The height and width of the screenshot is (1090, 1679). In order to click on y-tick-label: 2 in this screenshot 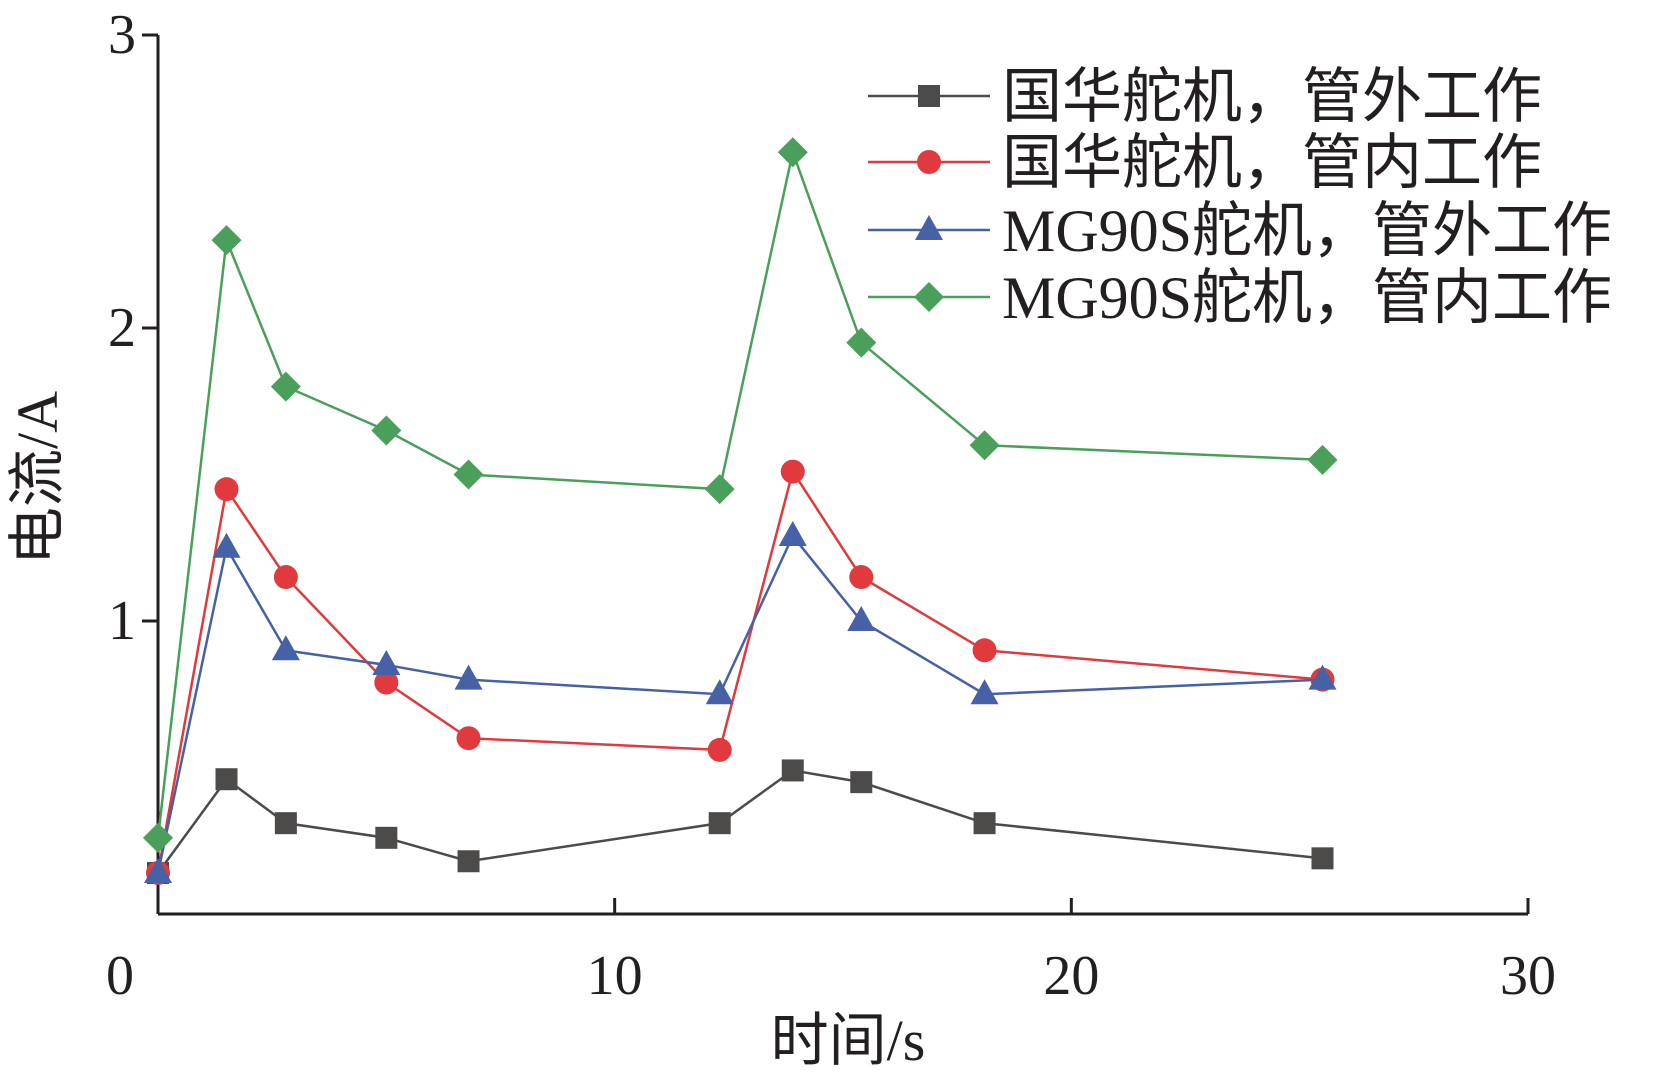, I will do `click(122, 328)`.